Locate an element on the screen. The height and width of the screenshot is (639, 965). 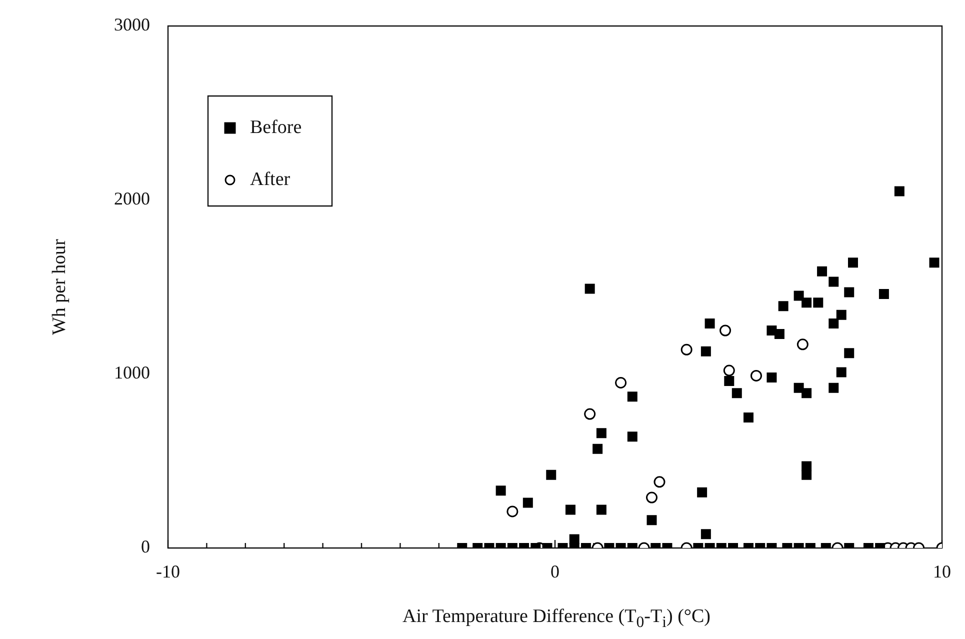
y-axis-title: Wh per hour is located at coordinates (60, 287).